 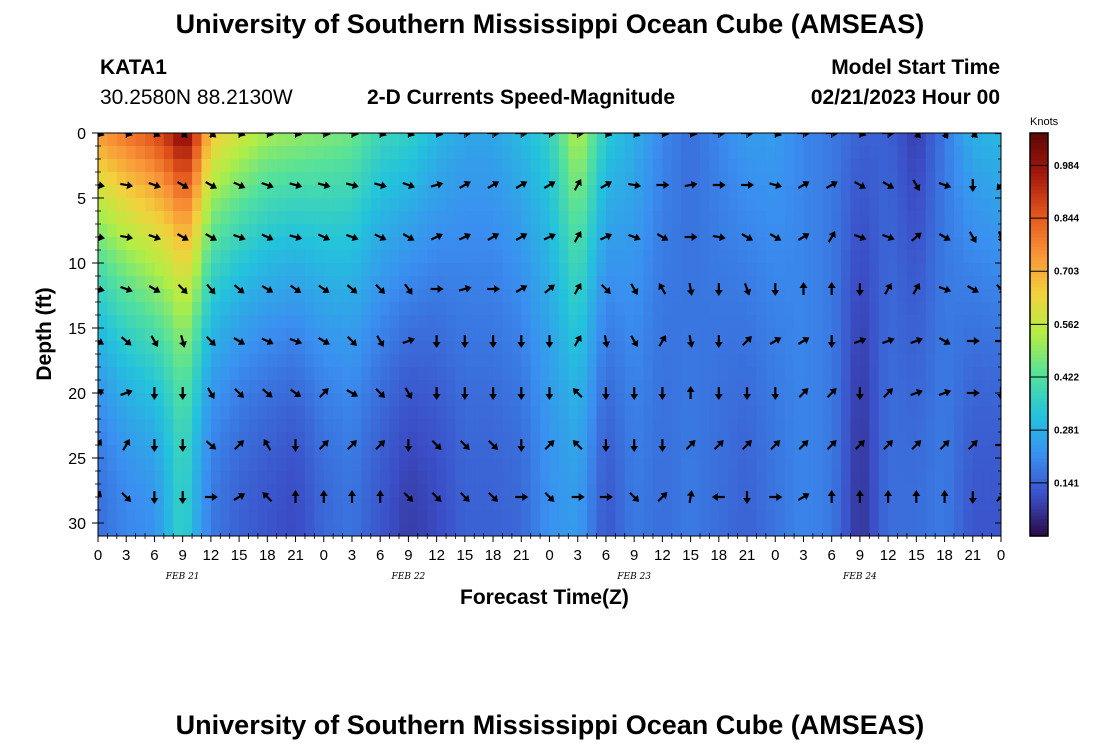 I want to click on x-tick-label: 9, so click(x=408, y=555).